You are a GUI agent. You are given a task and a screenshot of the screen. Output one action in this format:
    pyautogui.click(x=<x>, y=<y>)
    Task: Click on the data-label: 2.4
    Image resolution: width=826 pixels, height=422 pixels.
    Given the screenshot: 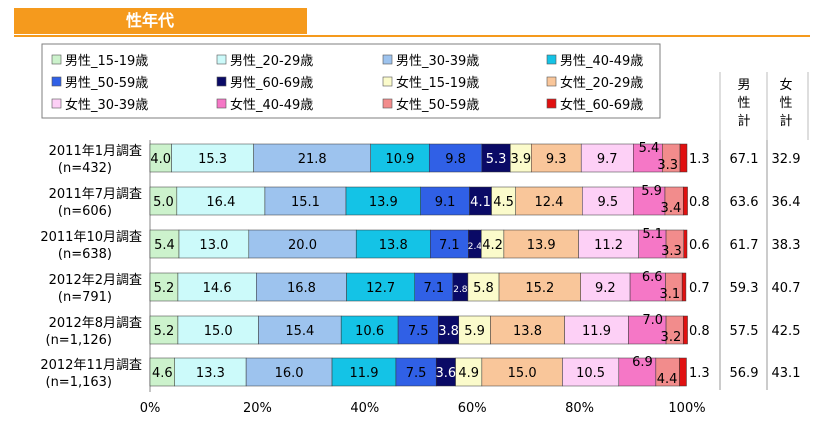 What is the action you would take?
    pyautogui.click(x=475, y=247)
    